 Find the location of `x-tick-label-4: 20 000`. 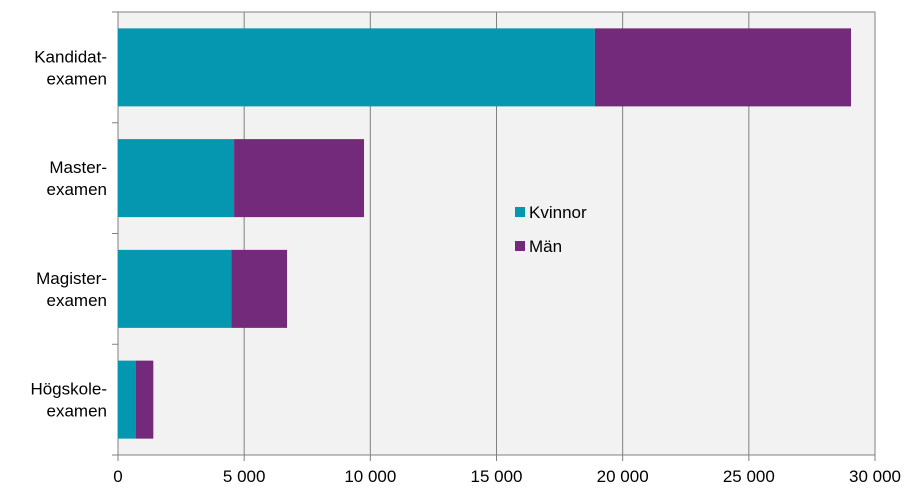

x-tick-label-4: 20 000 is located at coordinates (623, 476).